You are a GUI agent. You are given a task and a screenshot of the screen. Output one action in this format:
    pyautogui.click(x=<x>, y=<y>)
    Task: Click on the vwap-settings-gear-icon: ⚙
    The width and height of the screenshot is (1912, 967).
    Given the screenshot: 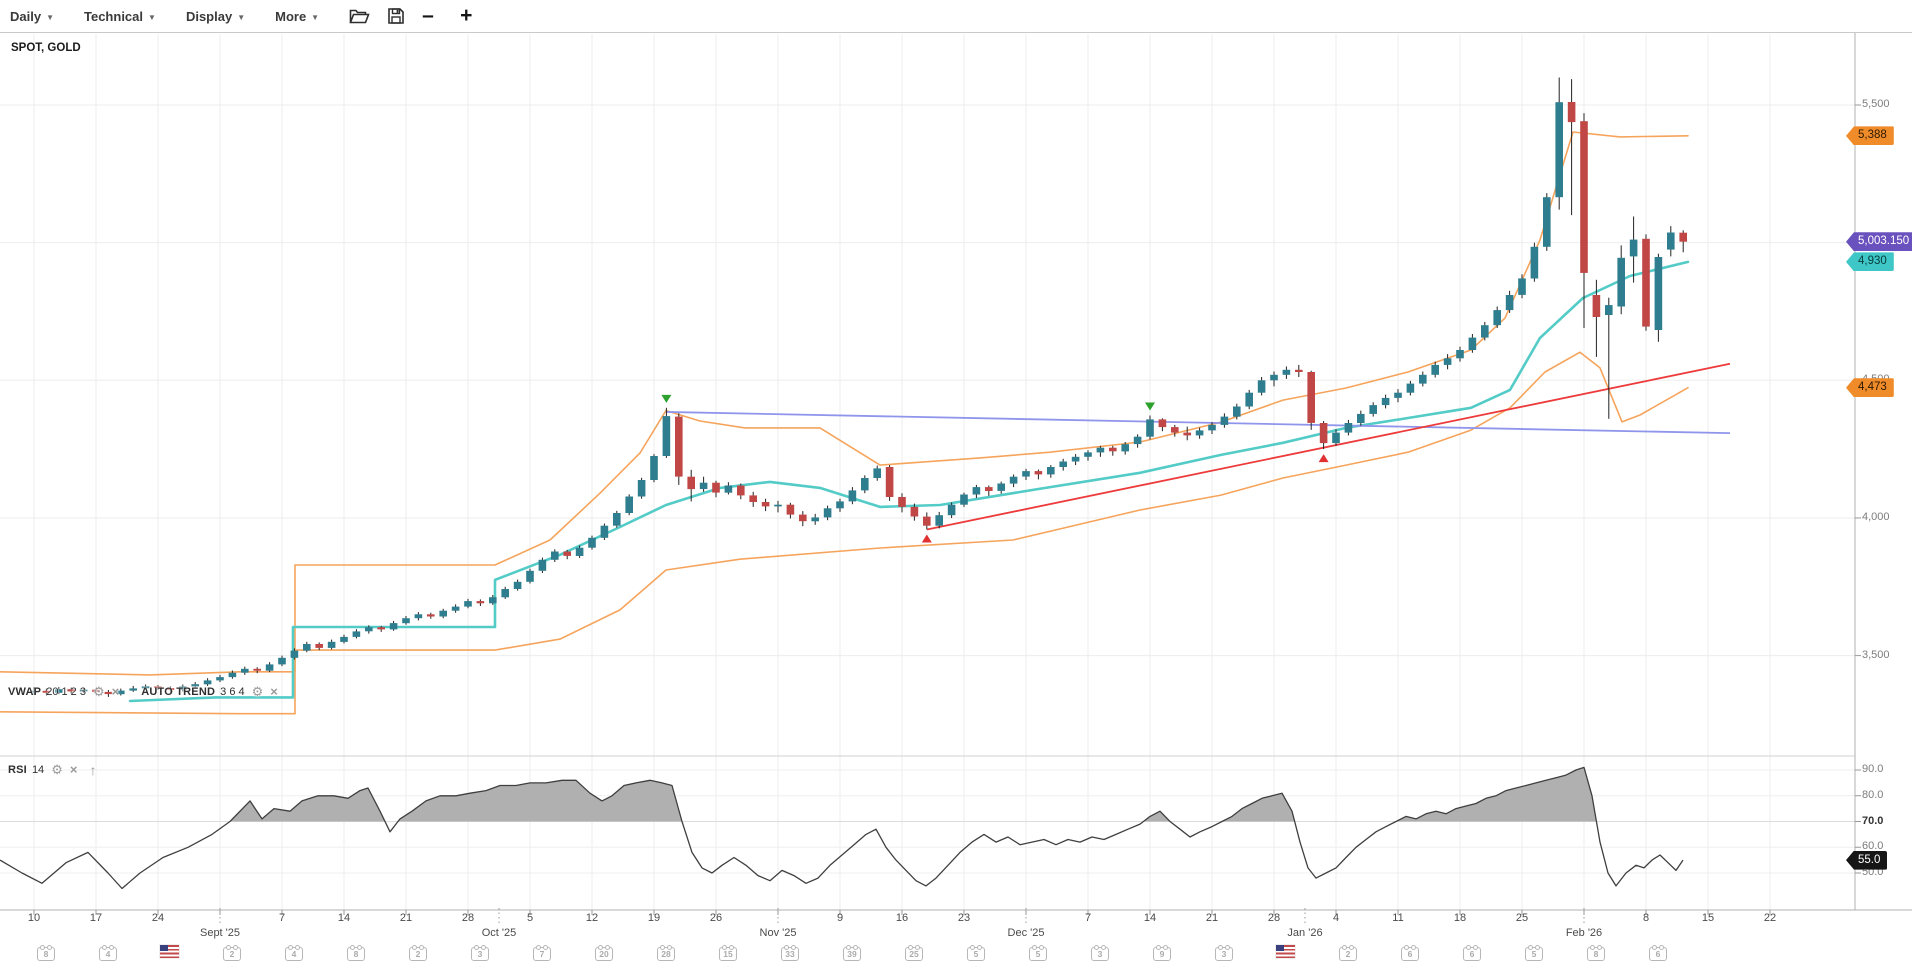 What is the action you would take?
    pyautogui.click(x=98, y=691)
    